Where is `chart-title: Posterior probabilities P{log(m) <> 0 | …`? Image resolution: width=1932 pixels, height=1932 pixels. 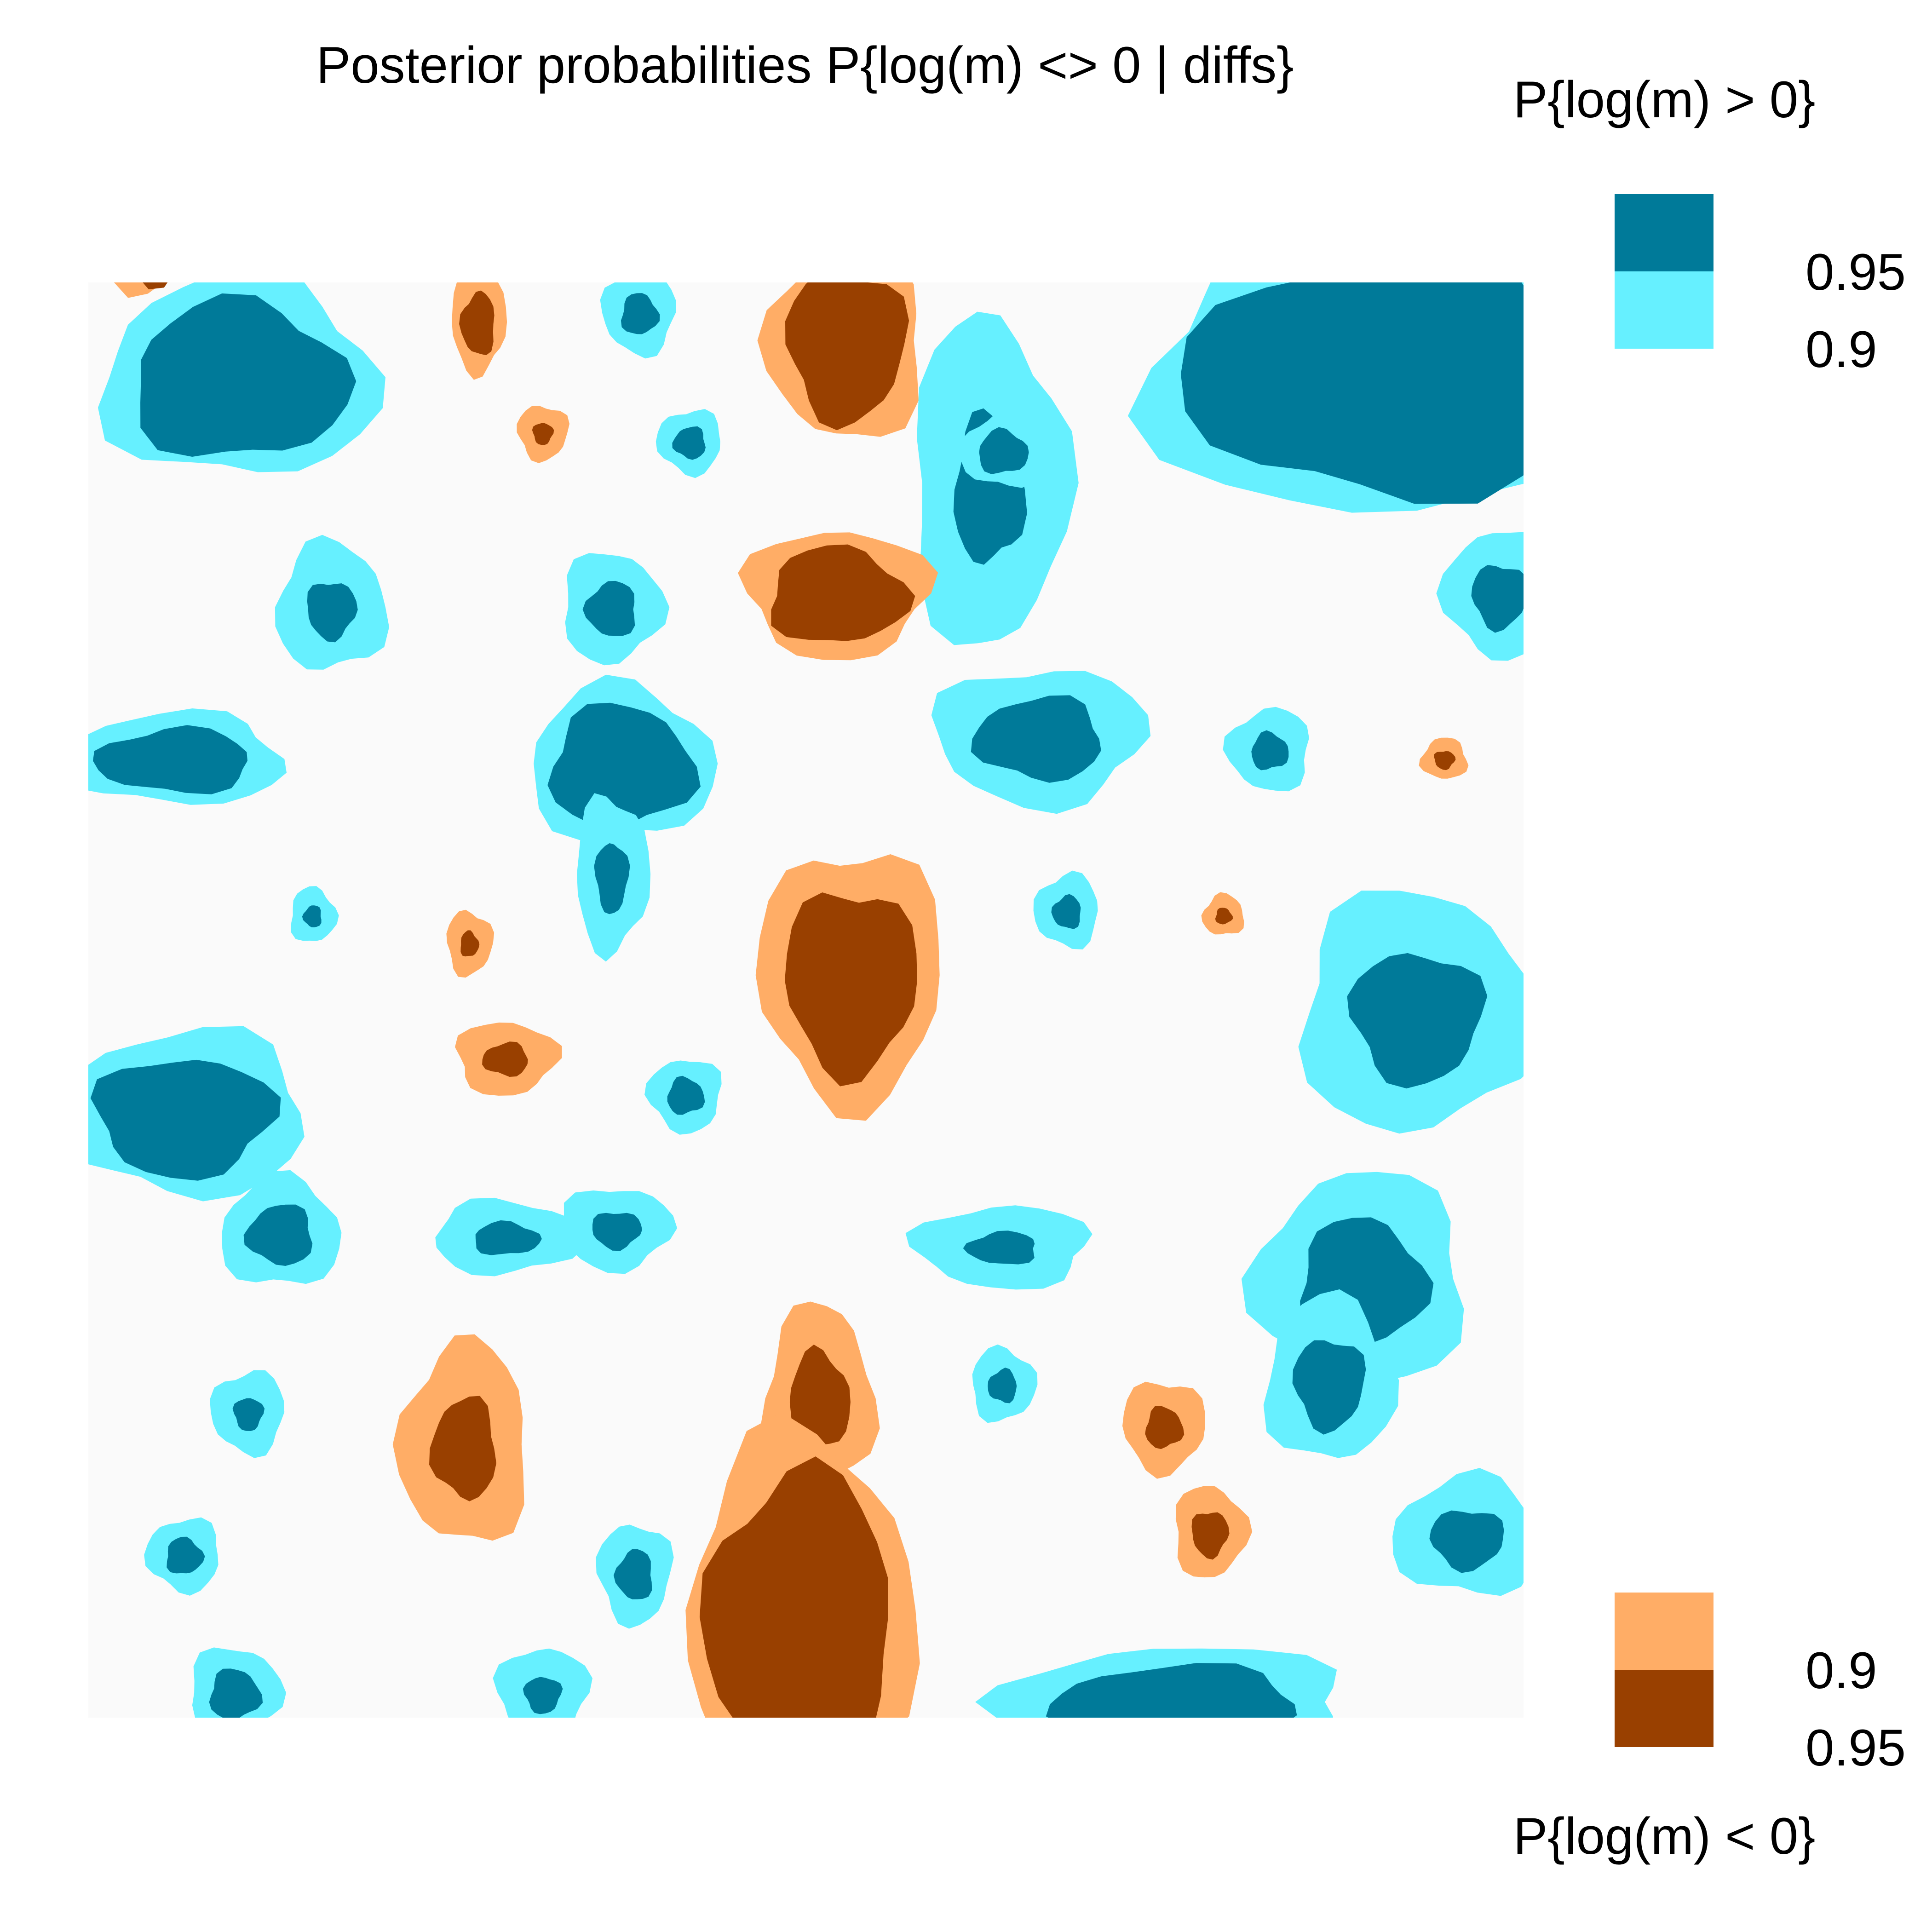 chart-title: Posterior probabilities P{log(m) <> 0 | … is located at coordinates (805, 65).